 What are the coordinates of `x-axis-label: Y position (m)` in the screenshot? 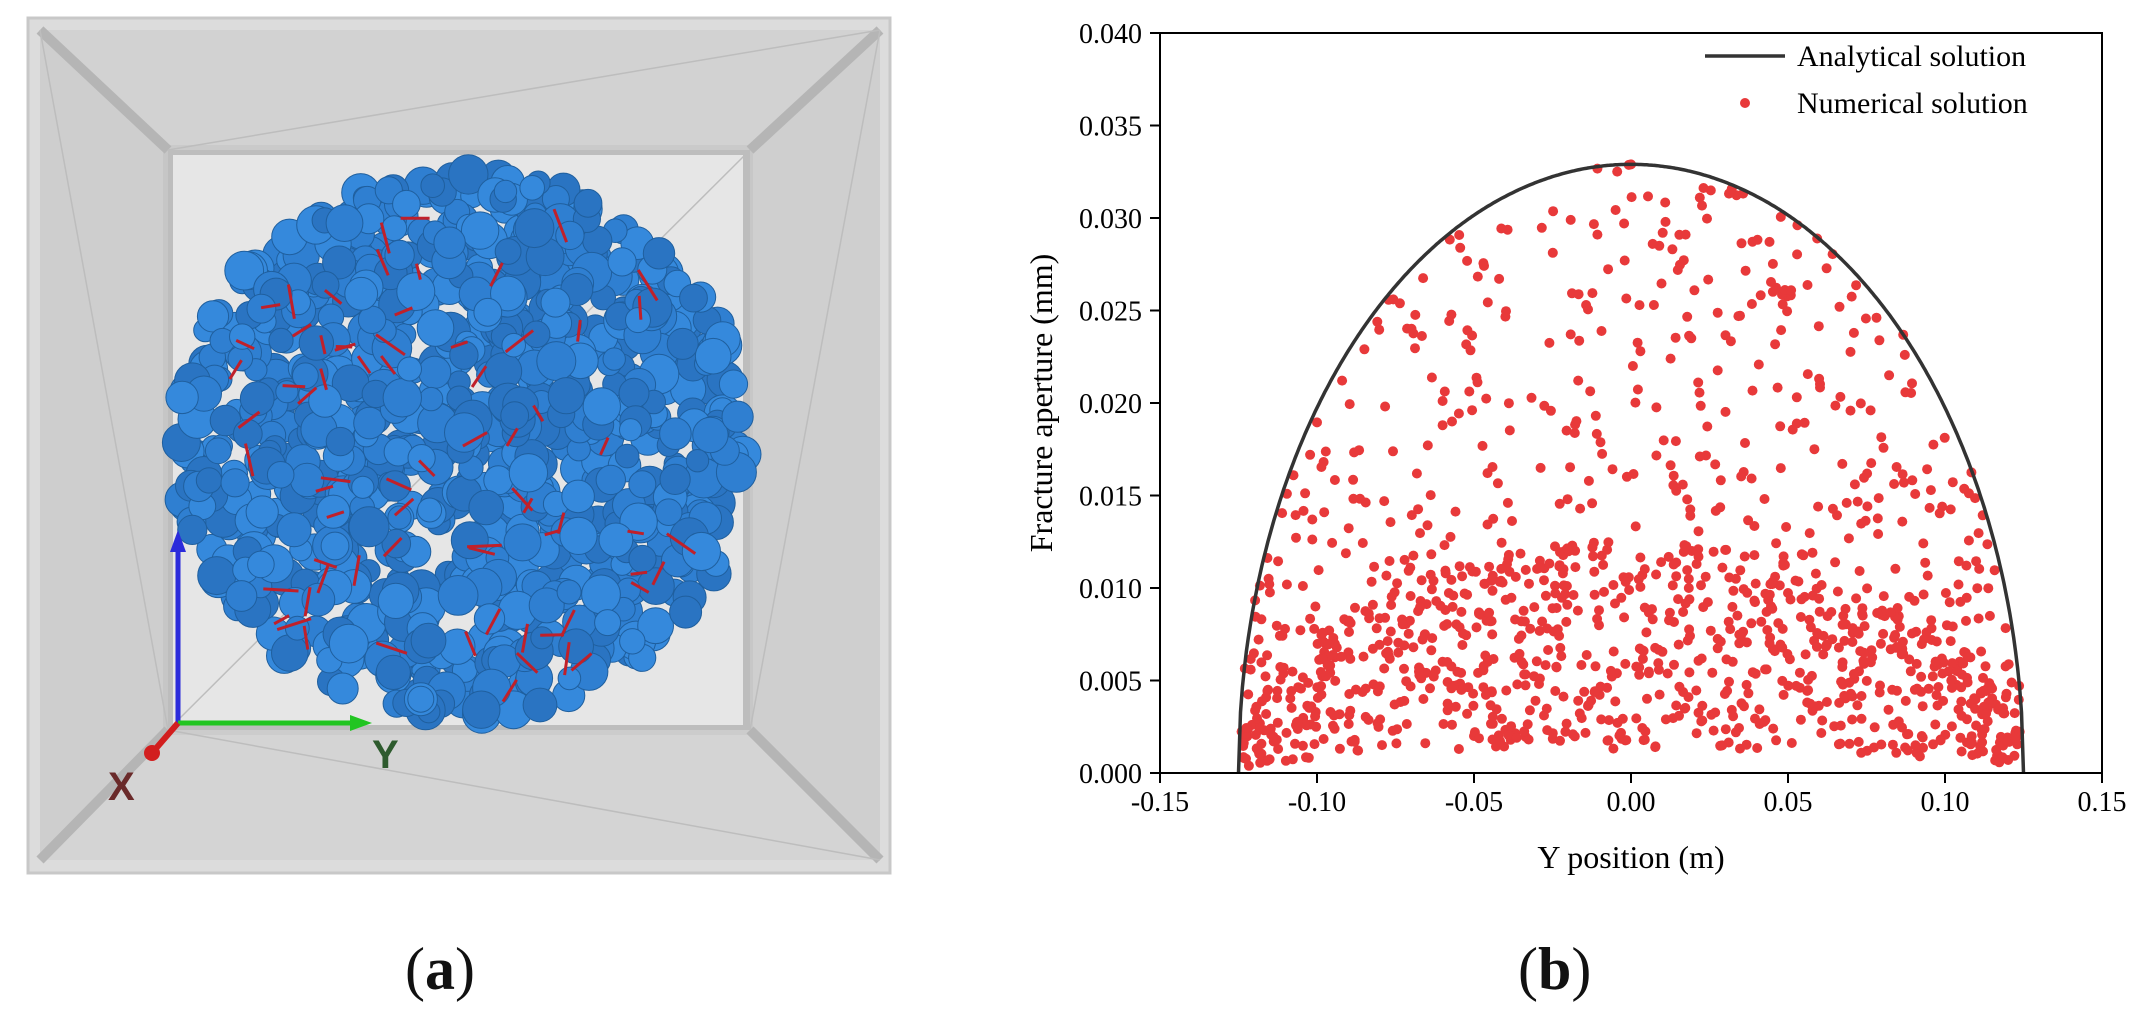 It's located at (1630, 857).